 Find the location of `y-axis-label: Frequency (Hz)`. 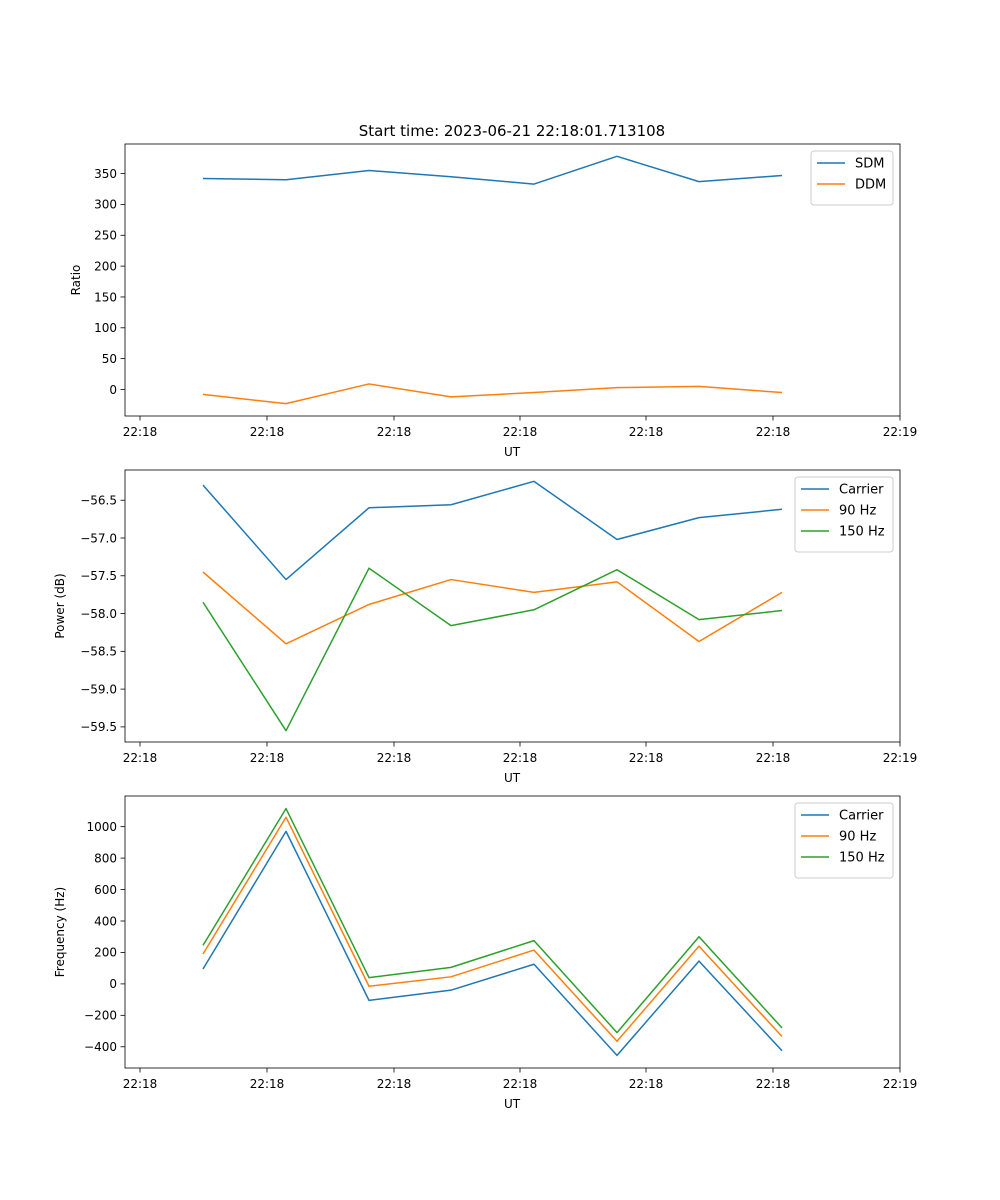

y-axis-label: Frequency (Hz) is located at coordinates (60, 932).